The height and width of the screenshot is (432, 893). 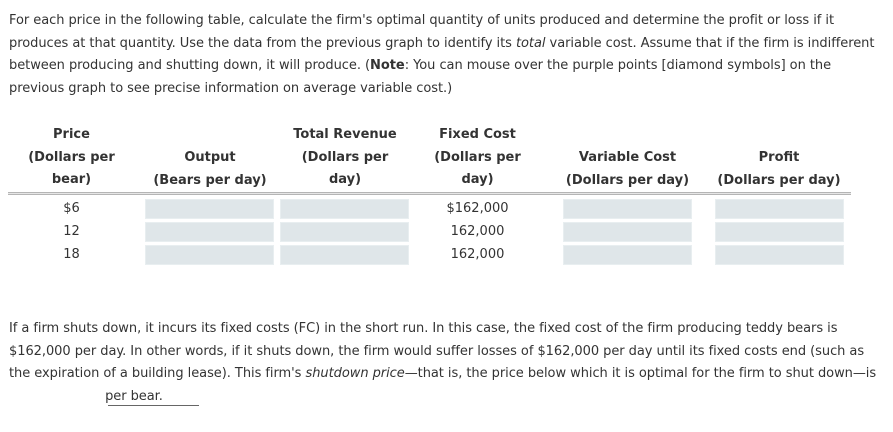 I want to click on header-price-line3: bear), so click(x=71, y=179).